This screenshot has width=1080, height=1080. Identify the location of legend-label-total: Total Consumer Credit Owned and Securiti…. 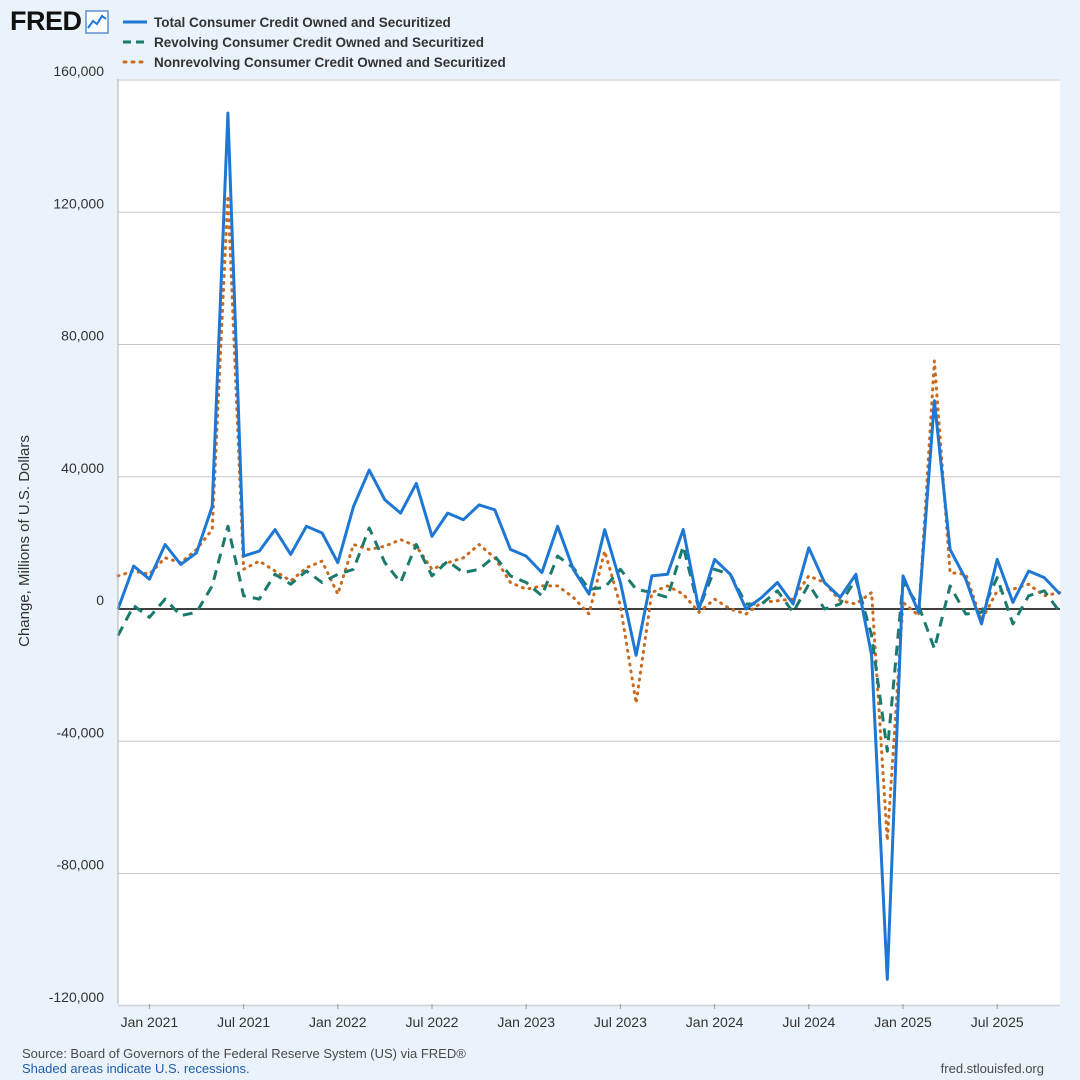
(302, 22).